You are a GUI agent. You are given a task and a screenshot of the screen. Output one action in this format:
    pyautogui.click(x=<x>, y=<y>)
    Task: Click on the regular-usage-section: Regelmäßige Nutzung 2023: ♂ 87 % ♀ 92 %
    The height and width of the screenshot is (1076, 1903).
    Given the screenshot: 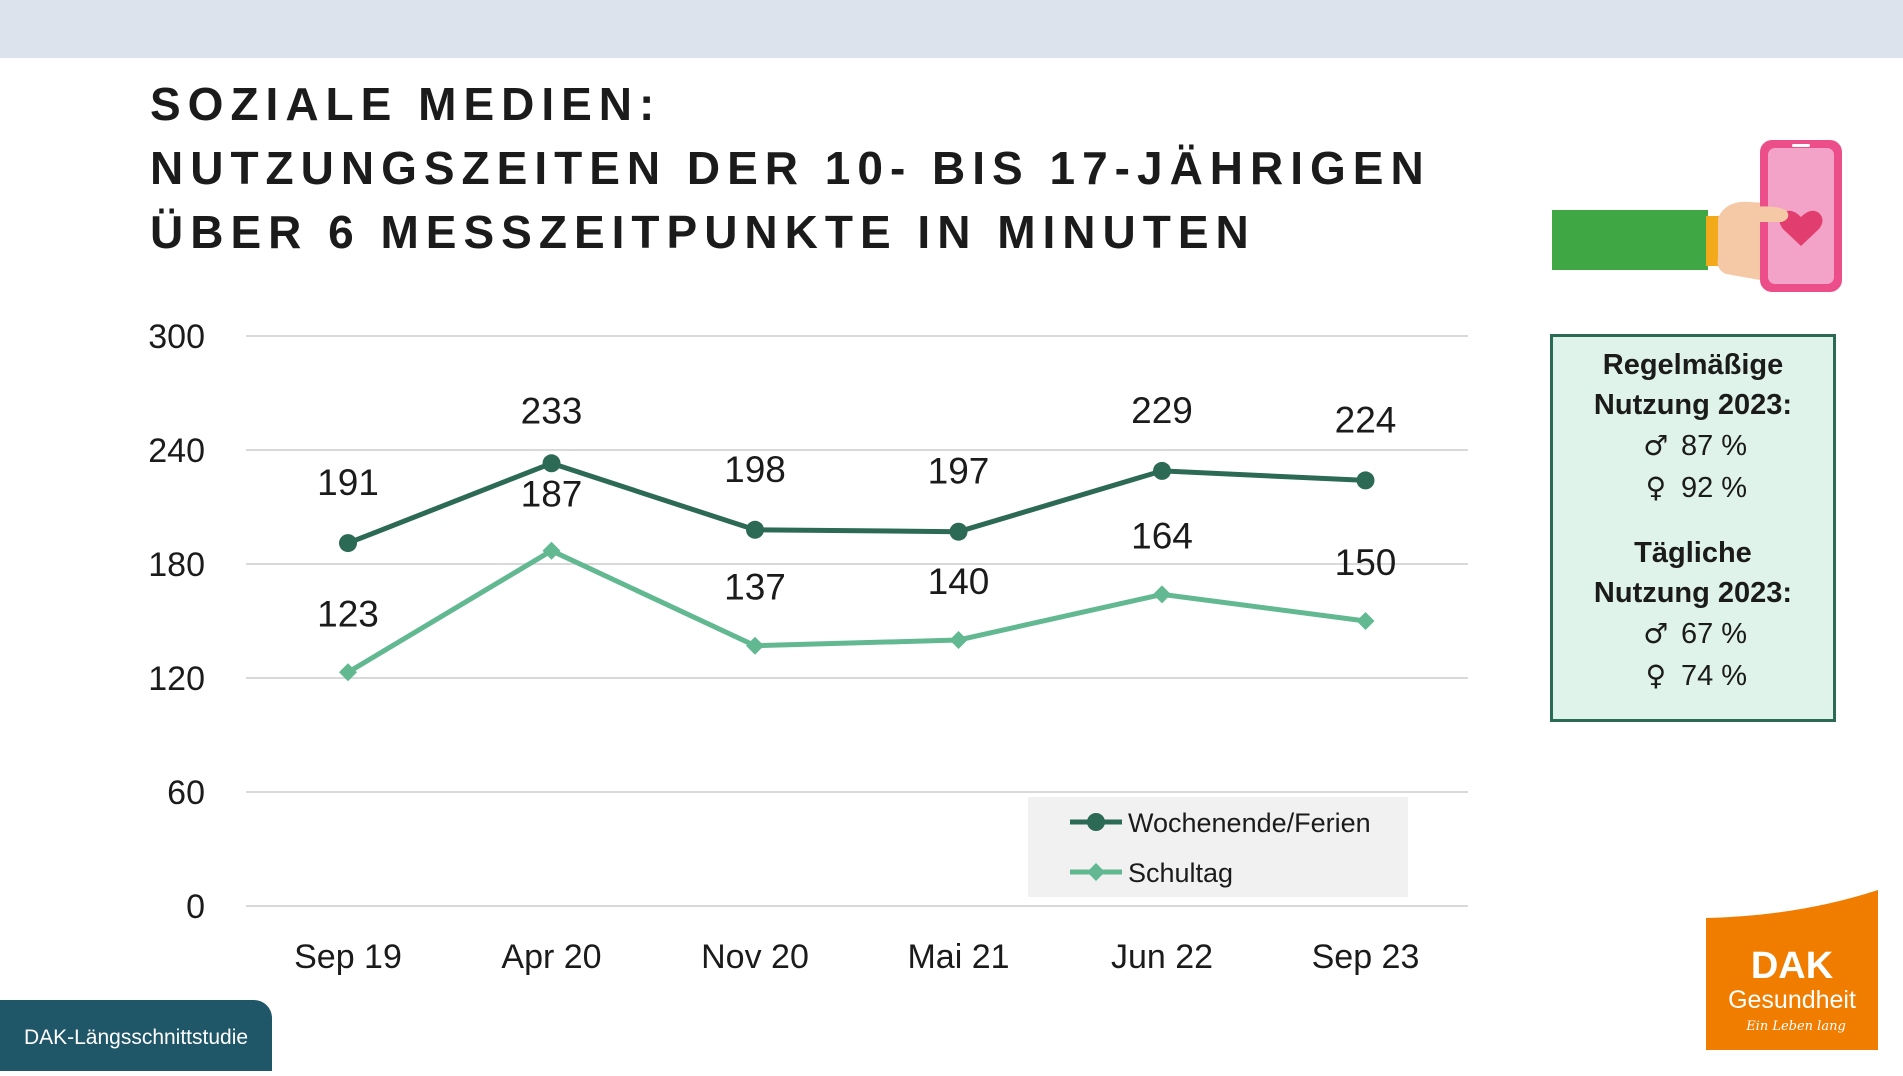 What is the action you would take?
    pyautogui.click(x=1693, y=427)
    